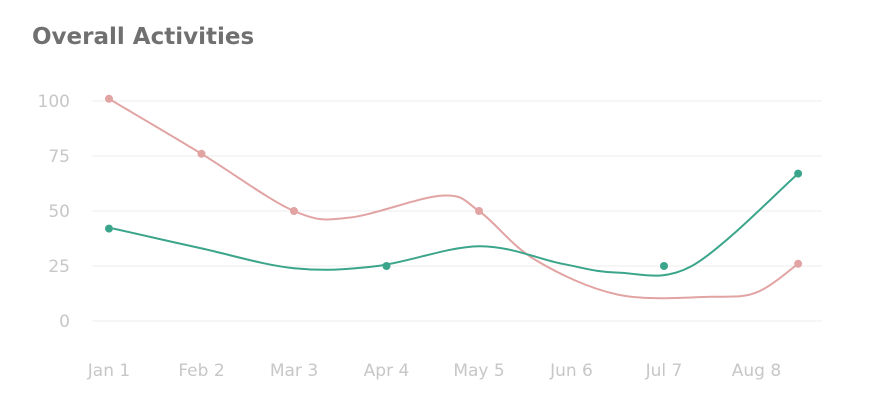 The height and width of the screenshot is (416, 874). What do you see at coordinates (664, 371) in the screenshot?
I see `x-tick-label: Jul 7` at bounding box center [664, 371].